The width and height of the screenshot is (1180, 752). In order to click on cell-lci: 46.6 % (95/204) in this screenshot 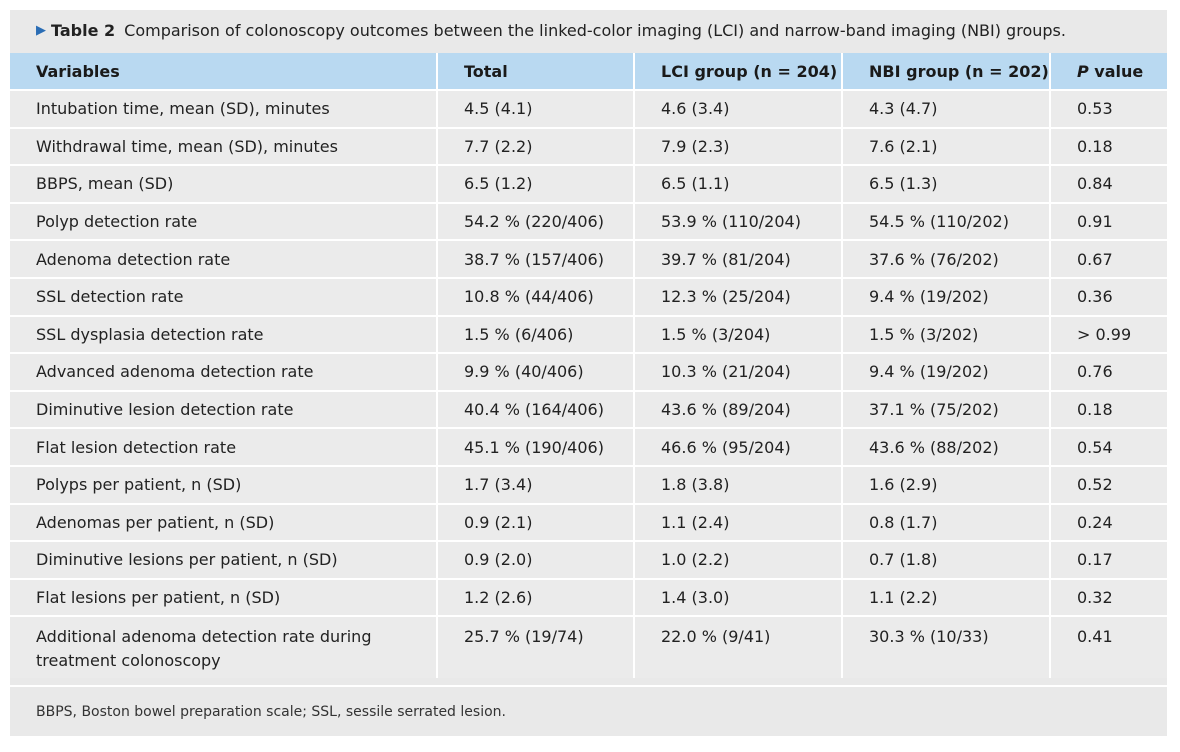, I will do `click(738, 446)`.